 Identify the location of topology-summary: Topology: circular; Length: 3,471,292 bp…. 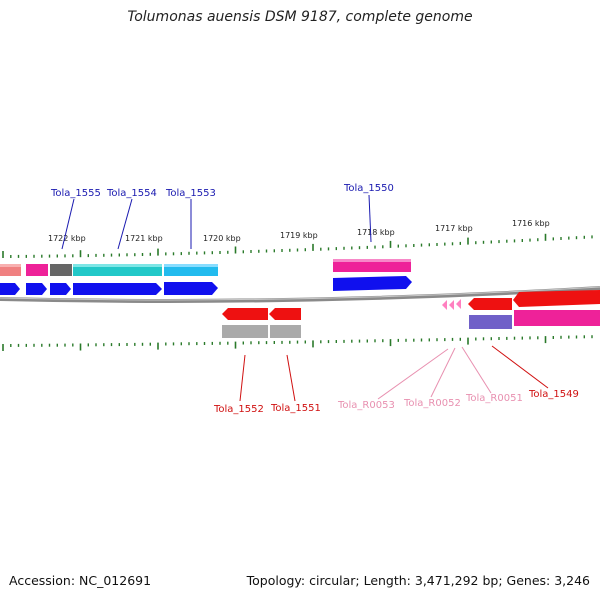
(418, 580).